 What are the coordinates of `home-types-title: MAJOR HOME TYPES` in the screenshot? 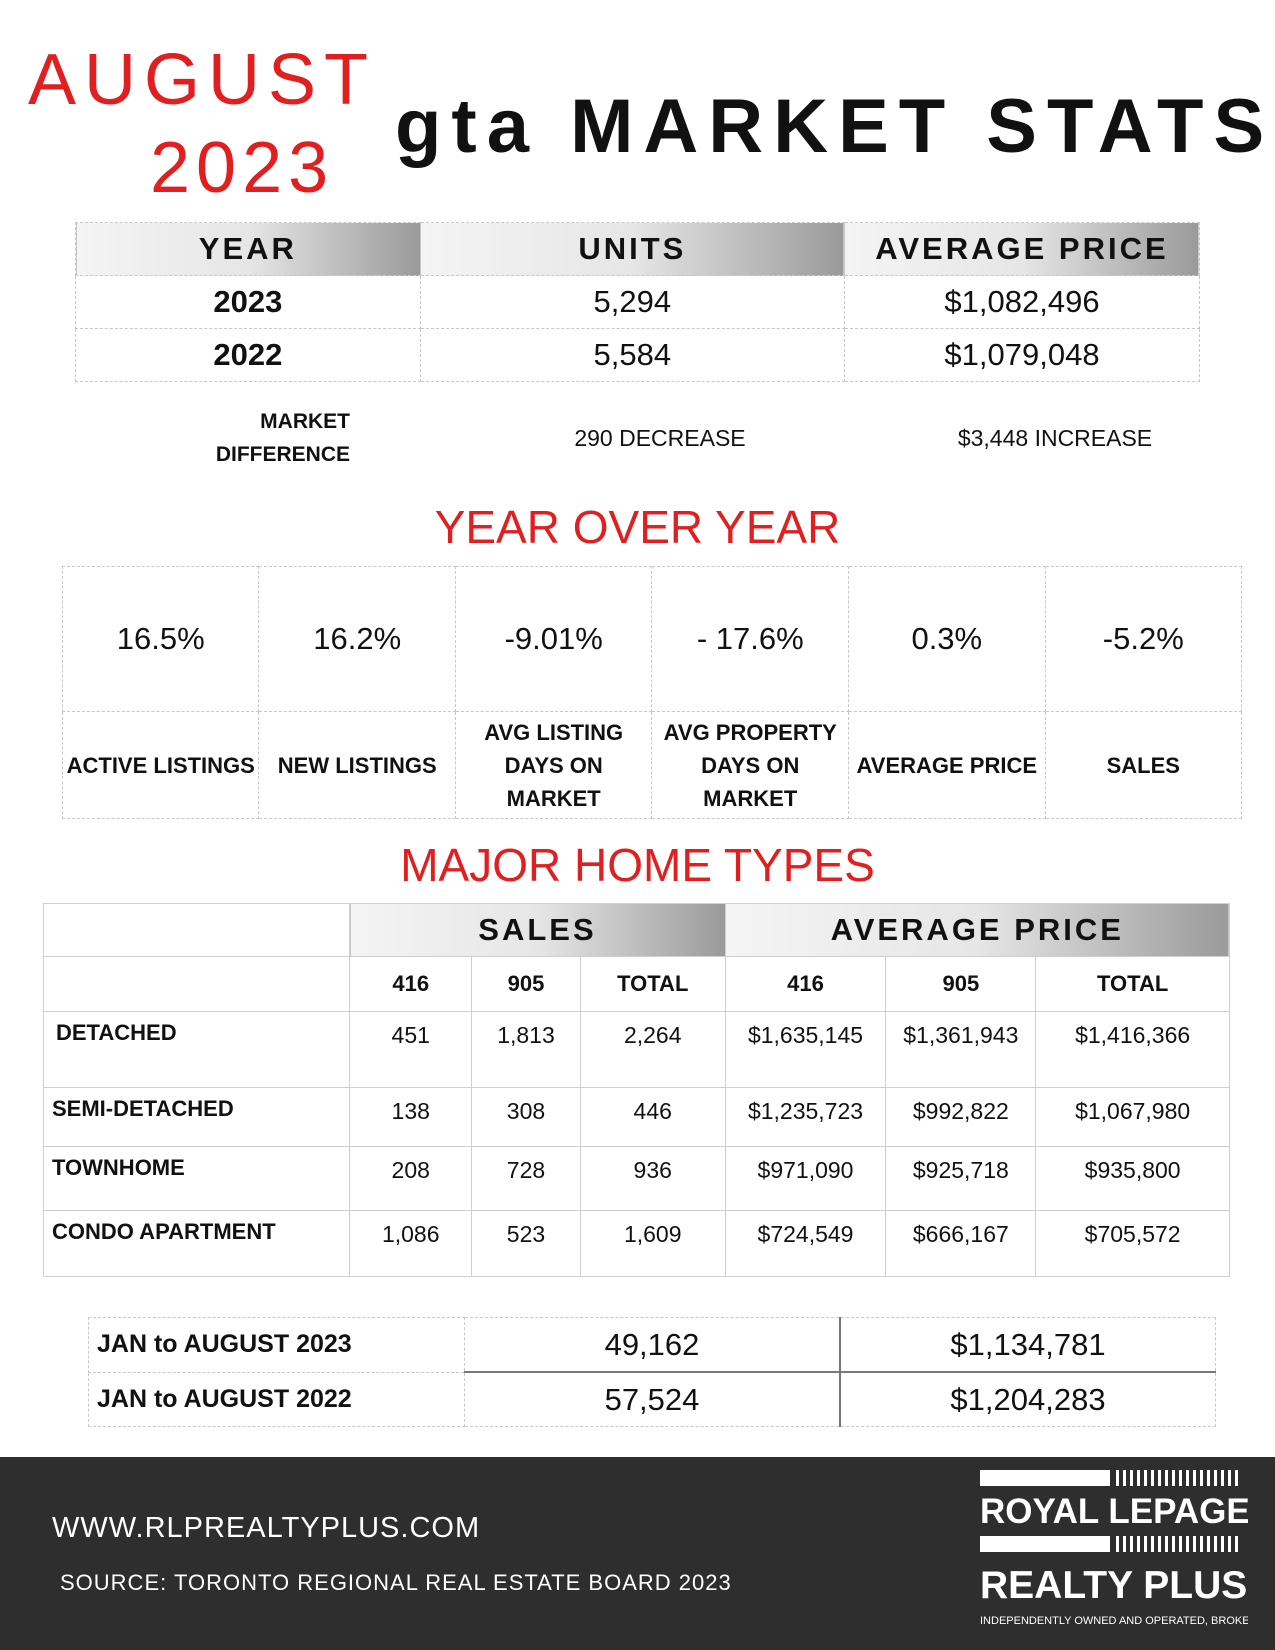 It's located at (637, 865).